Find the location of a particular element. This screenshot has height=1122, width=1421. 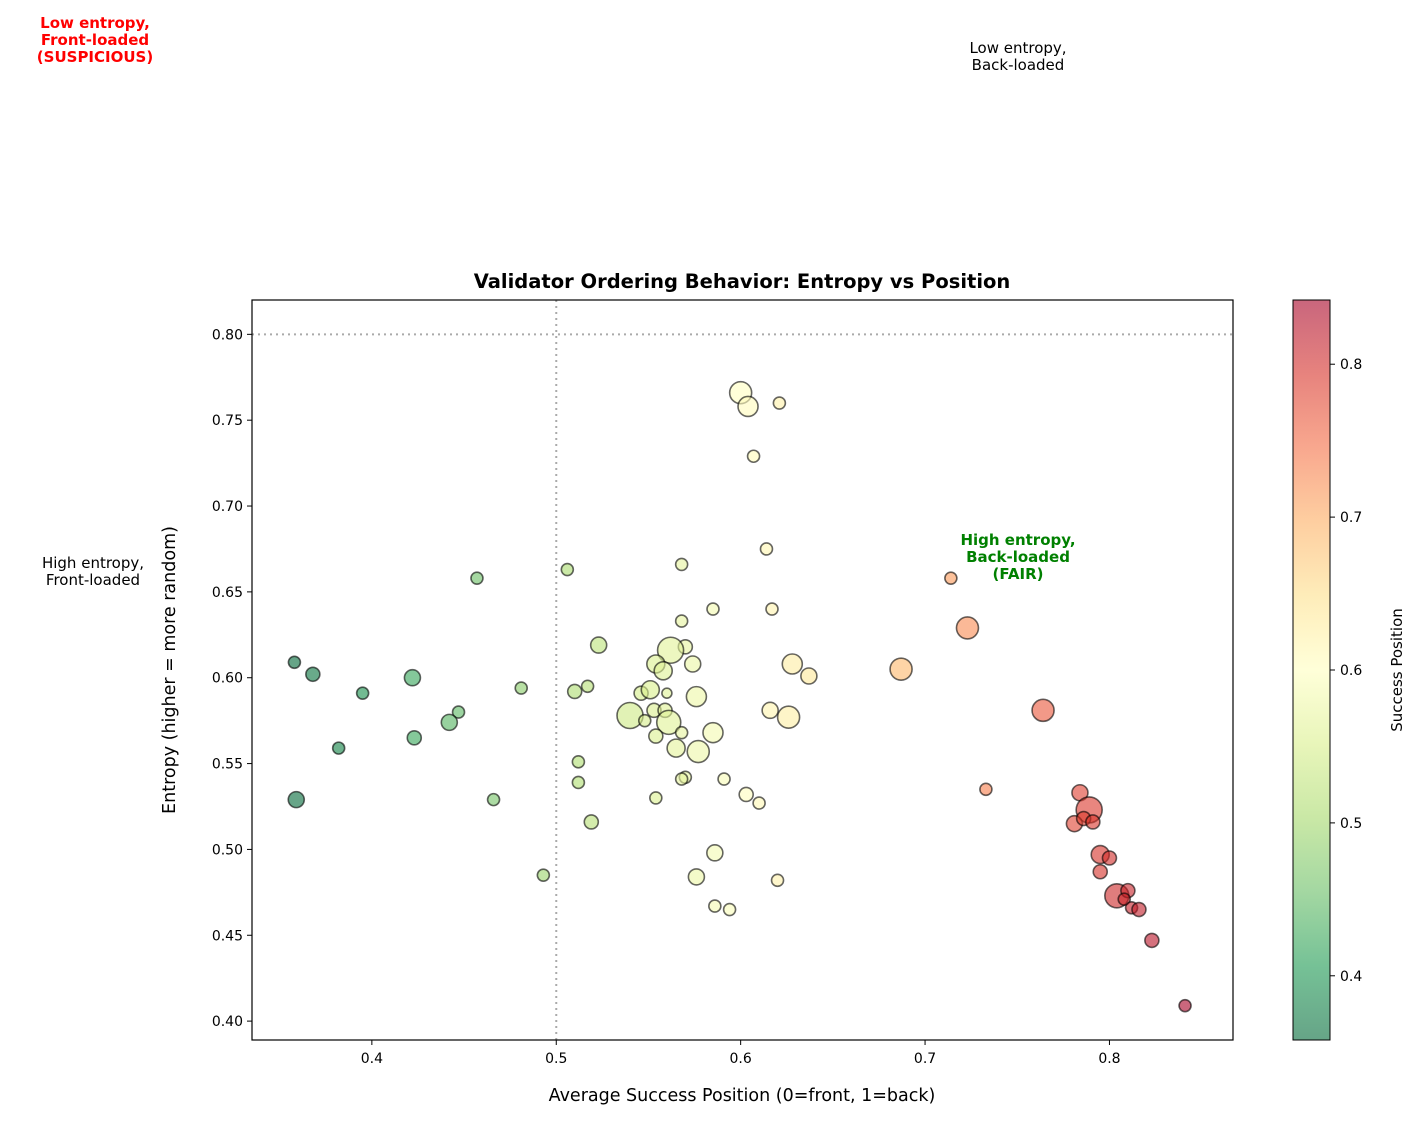

quadrant-annotation: High entropy, Front-loaded is located at coordinates (93, 571).